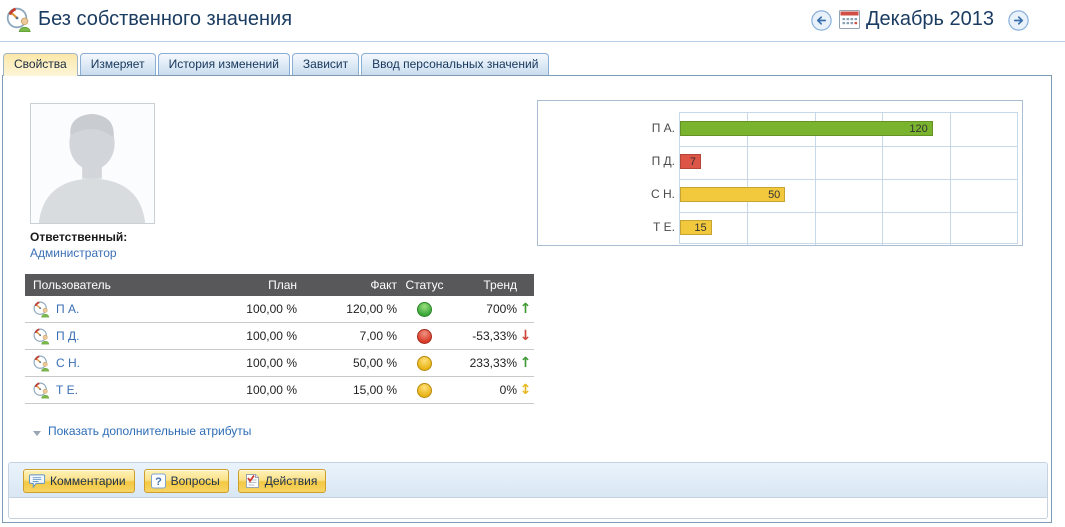 The height and width of the screenshot is (527, 1065). What do you see at coordinates (37, 481) in the screenshot?
I see `speech-bubble-icon` at bounding box center [37, 481].